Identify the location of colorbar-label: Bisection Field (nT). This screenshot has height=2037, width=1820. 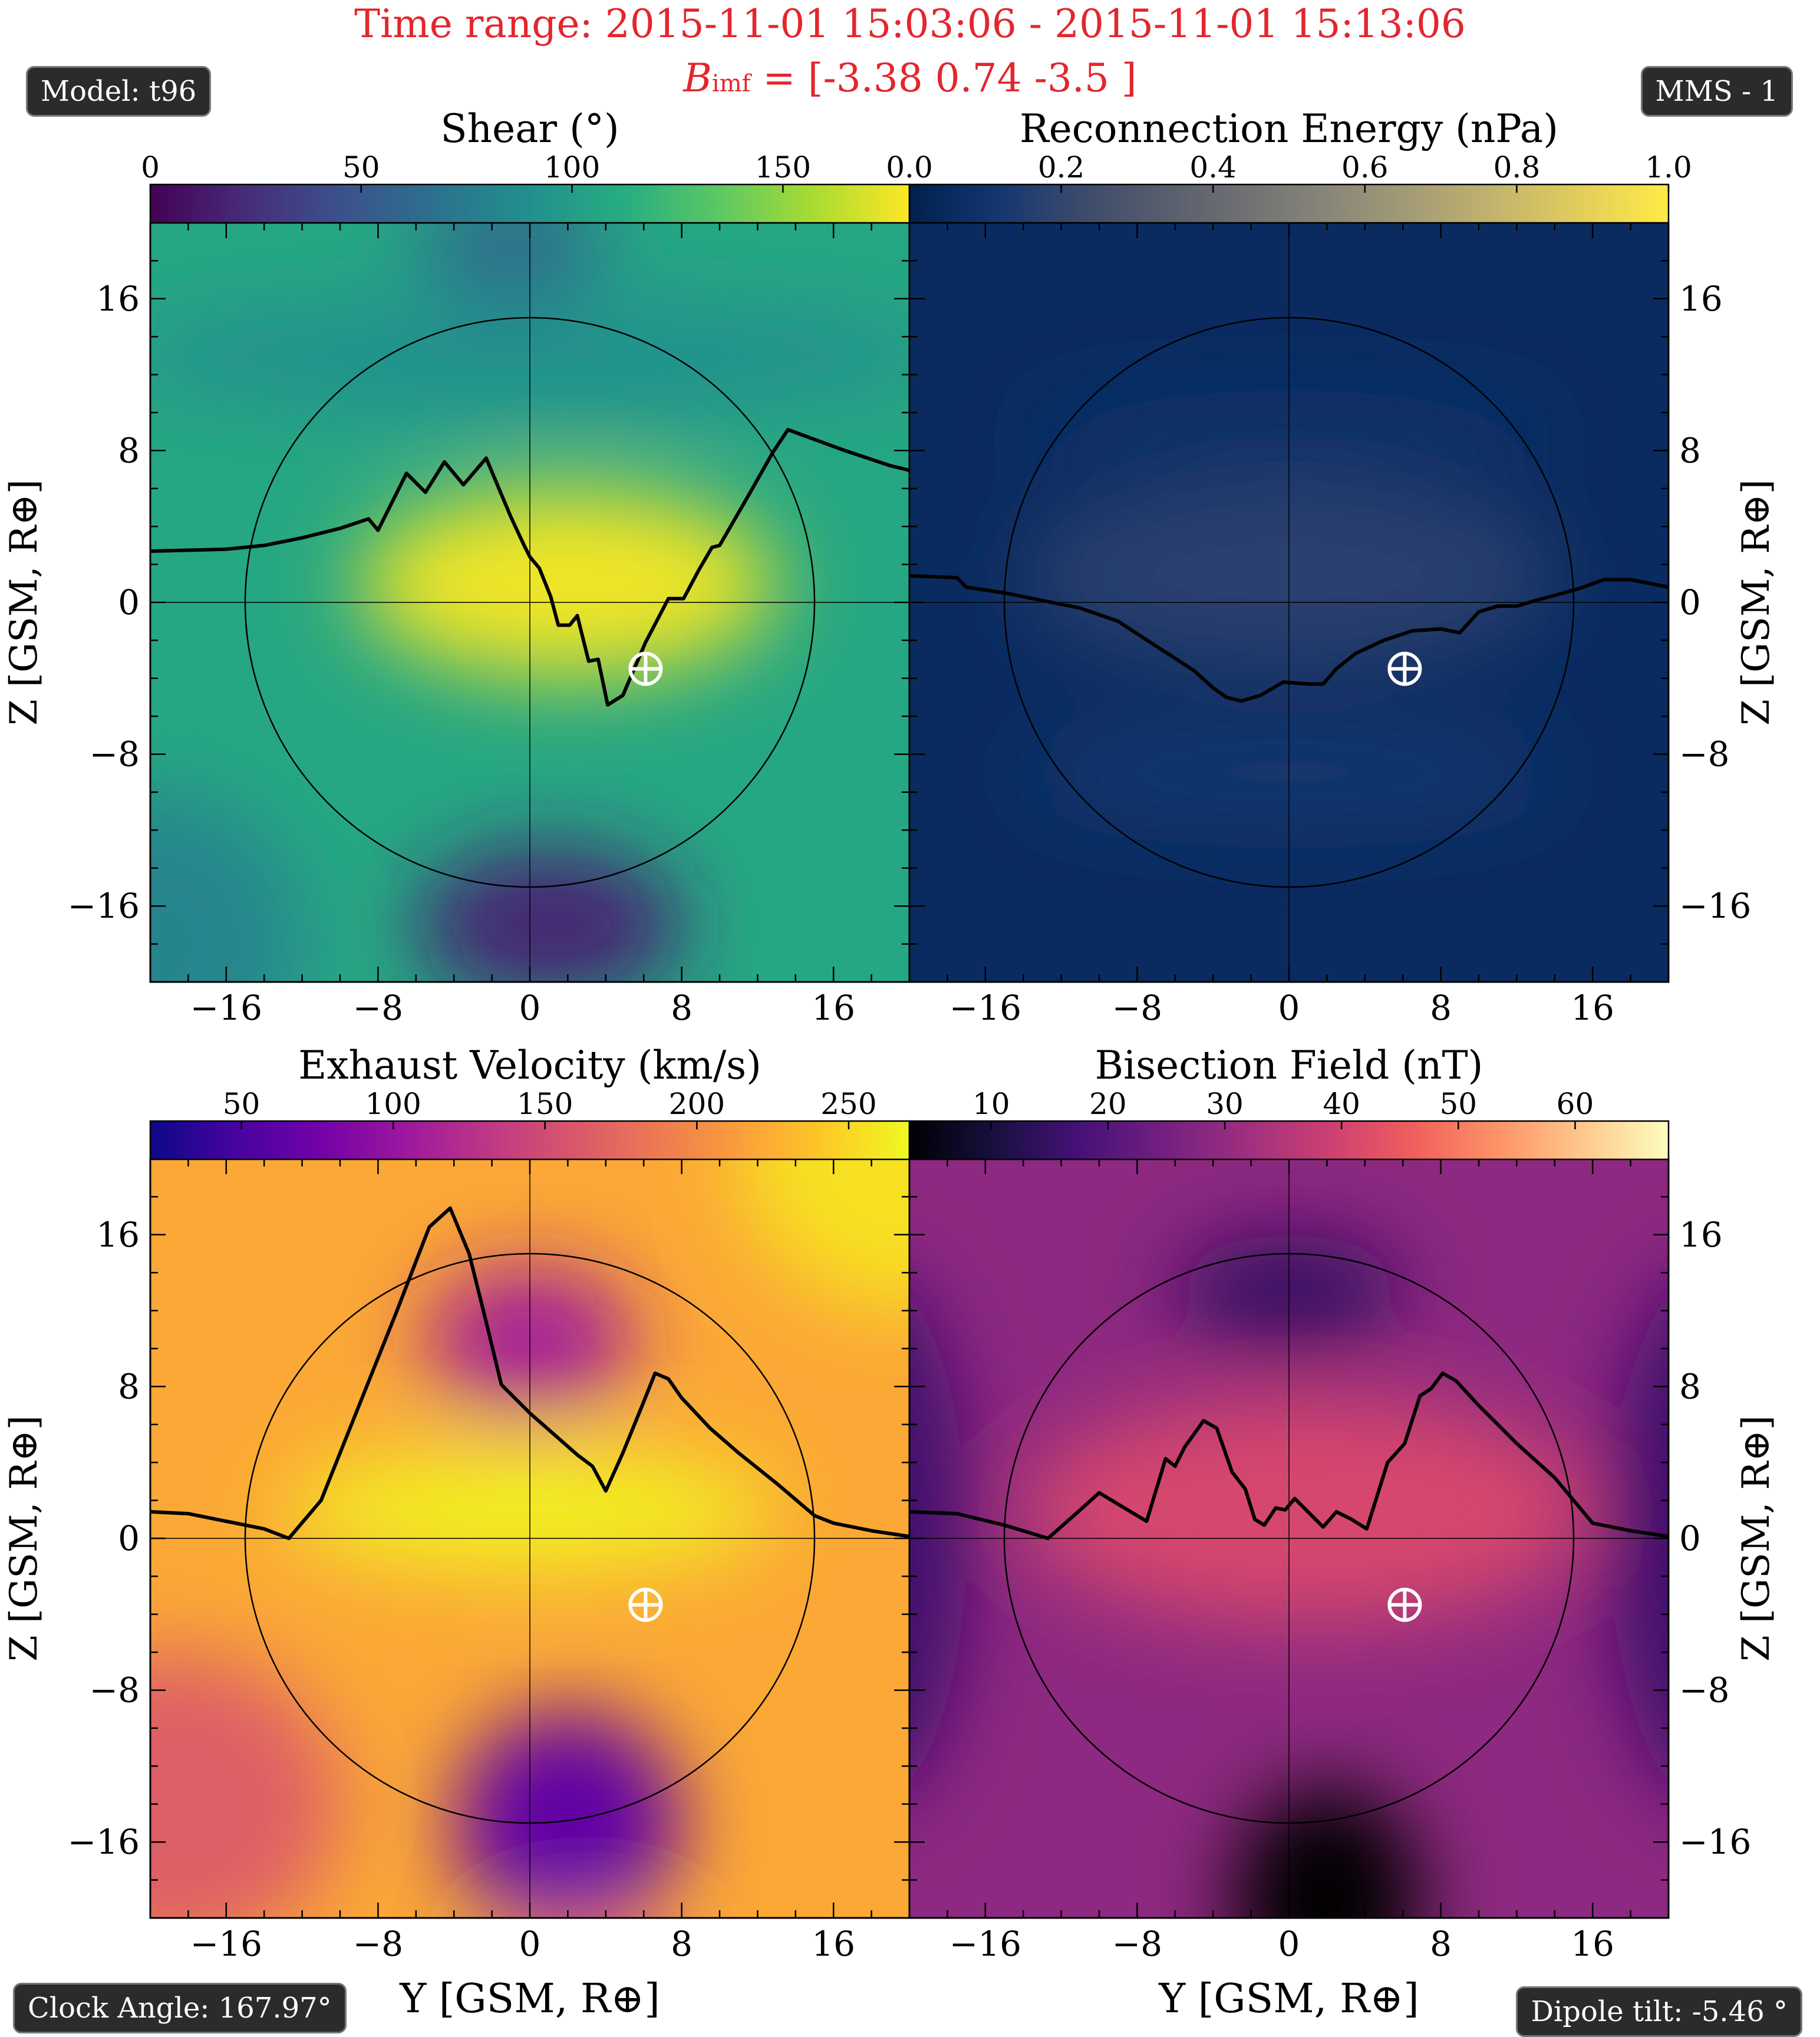
(1289, 1065).